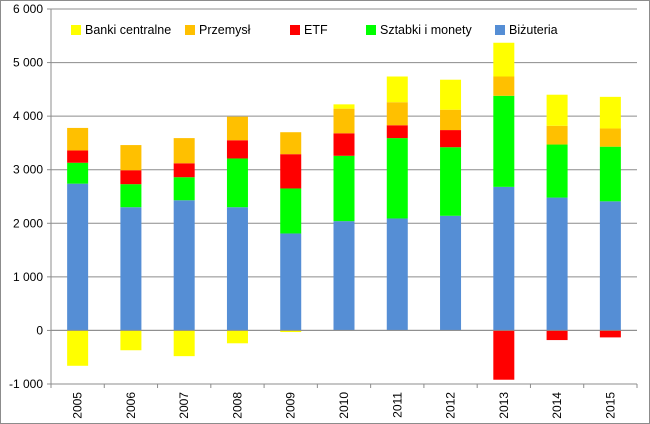 The width and height of the screenshot is (650, 424). Describe the element at coordinates (78, 405) in the screenshot. I see `x-tick-label: 2005` at that location.